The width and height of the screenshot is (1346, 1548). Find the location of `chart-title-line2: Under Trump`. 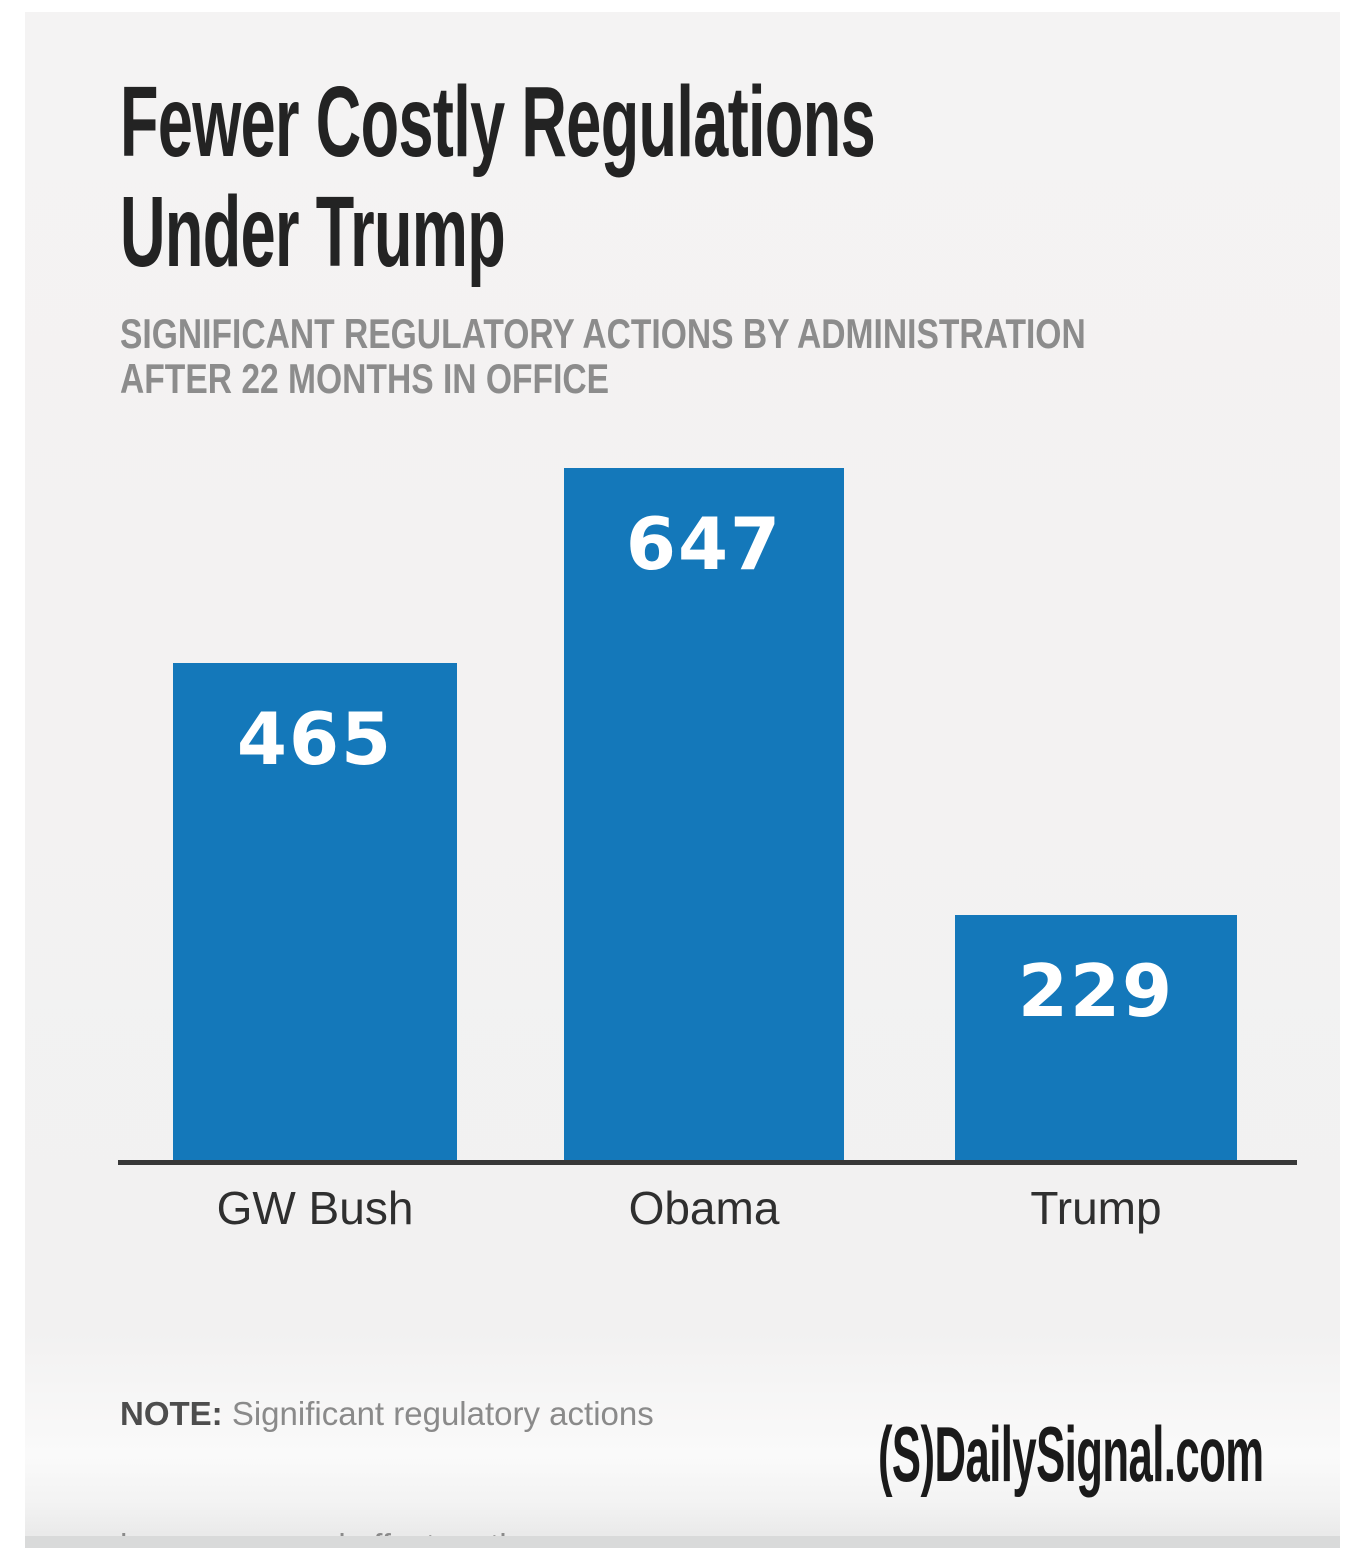

chart-title-line2: Under Trump is located at coordinates (313, 232).